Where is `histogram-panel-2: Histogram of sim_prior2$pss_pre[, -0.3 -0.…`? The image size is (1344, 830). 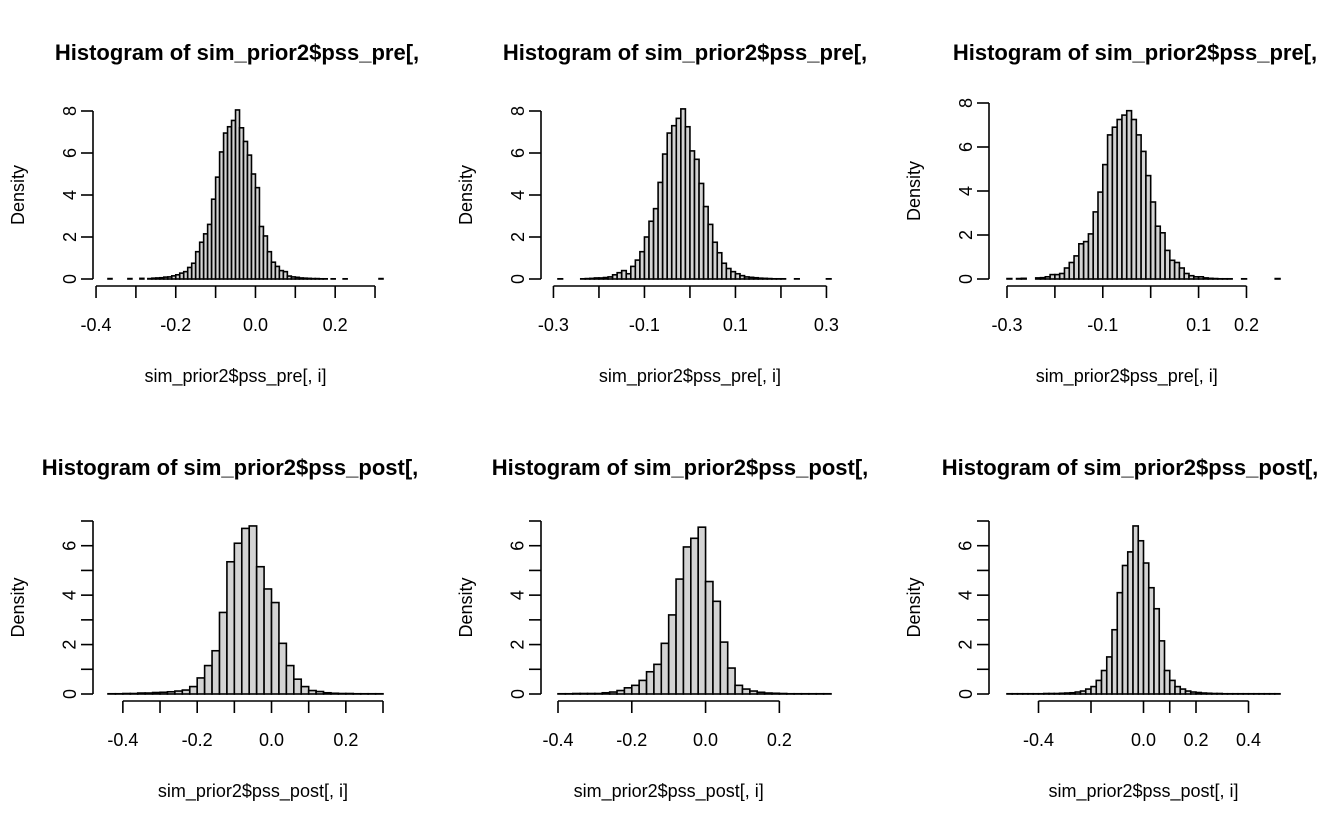 histogram-panel-2: Histogram of sim_prior2$pss_pre[, -0.3 -0.… is located at coordinates (661, 213).